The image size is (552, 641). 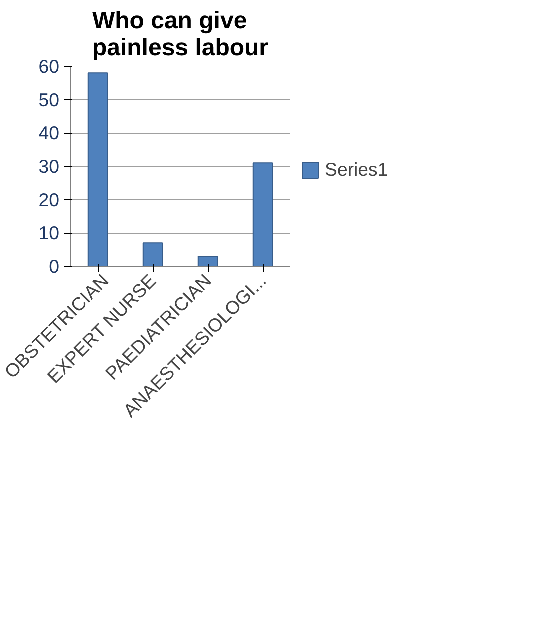 I want to click on y-tick-label: 0, so click(x=54, y=266).